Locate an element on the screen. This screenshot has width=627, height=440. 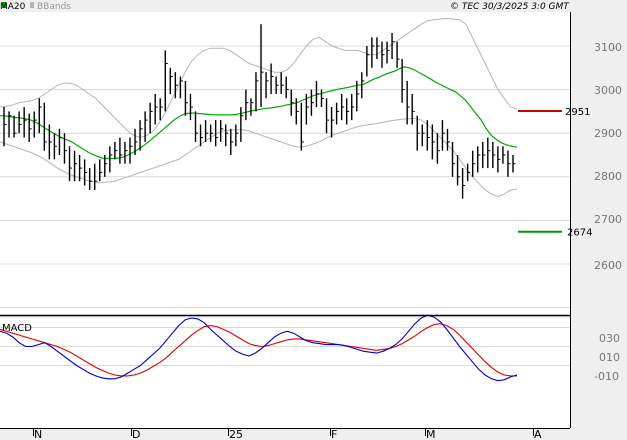
ma-legend-label: MA20 is located at coordinates (13, 7).